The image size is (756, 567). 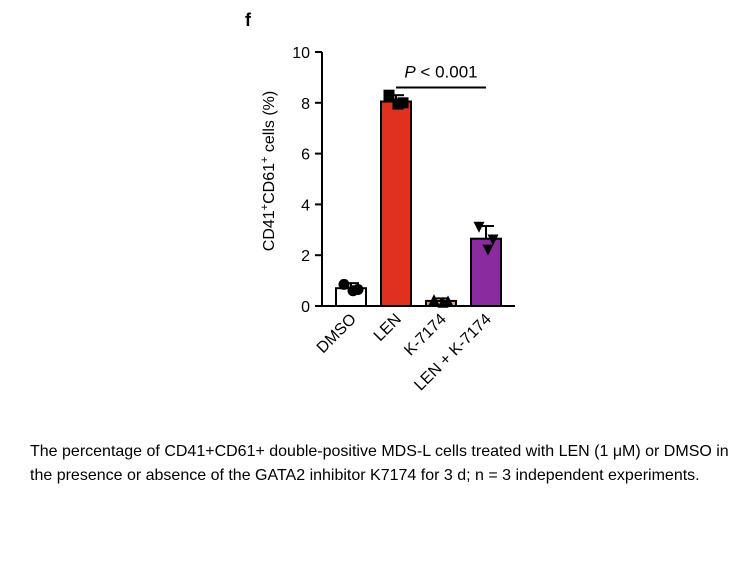 I want to click on chart-bars, so click(x=418, y=198).